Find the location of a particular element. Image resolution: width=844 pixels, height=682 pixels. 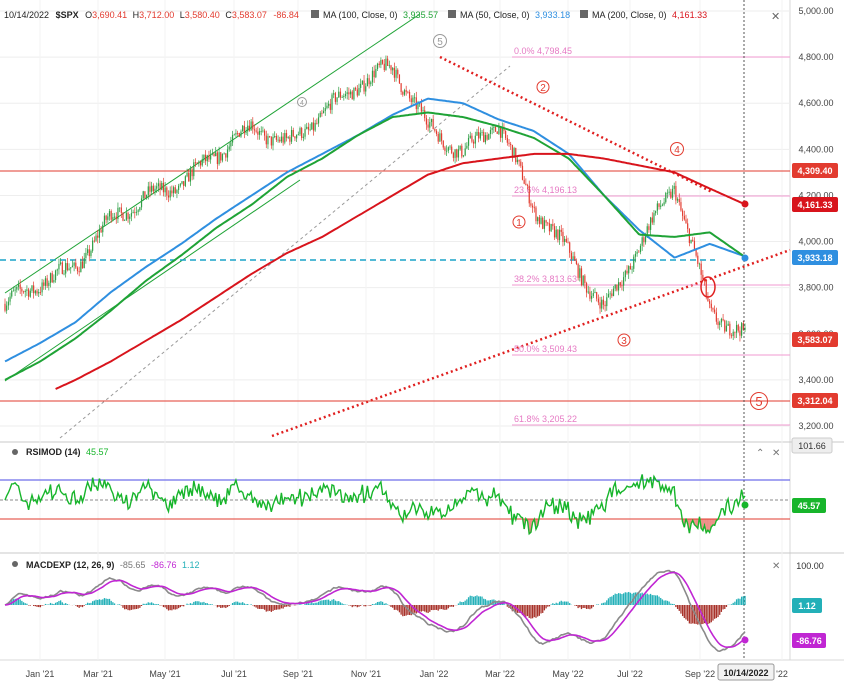

macd-value-1: -85.65 is located at coordinates (133, 565).